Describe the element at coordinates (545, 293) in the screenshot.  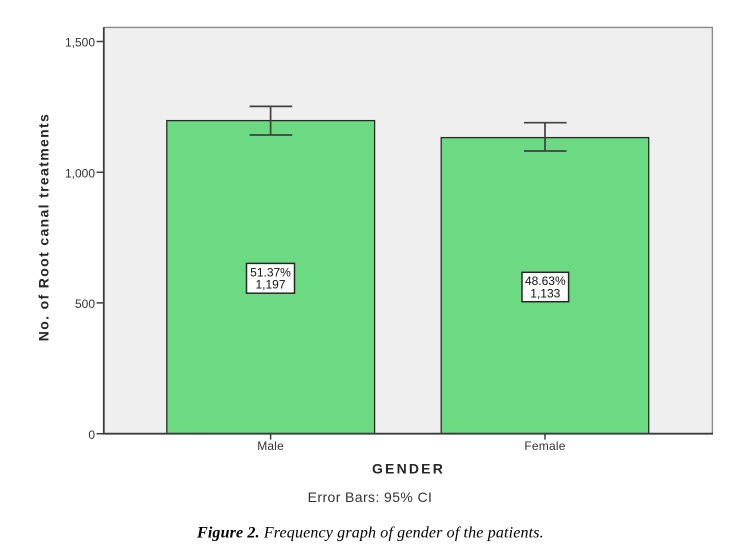
I see `svg-text: 1,133` at that location.